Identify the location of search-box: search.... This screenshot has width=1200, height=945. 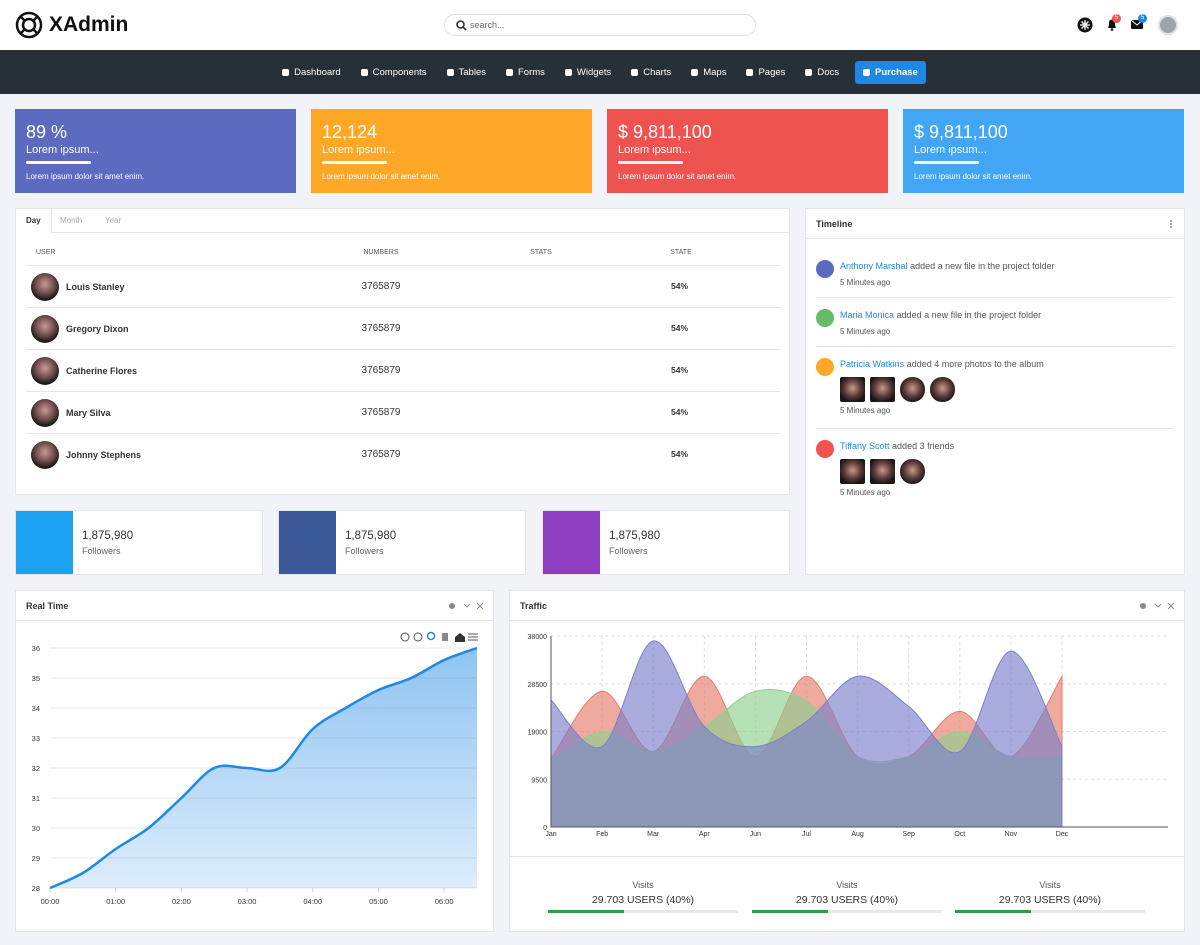
(600, 25).